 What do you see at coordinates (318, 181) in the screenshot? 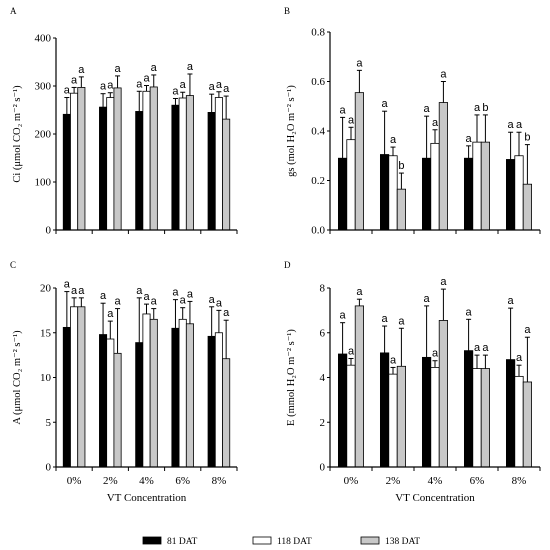
I see `panel-b-ytick-label: 0.2` at bounding box center [318, 181].